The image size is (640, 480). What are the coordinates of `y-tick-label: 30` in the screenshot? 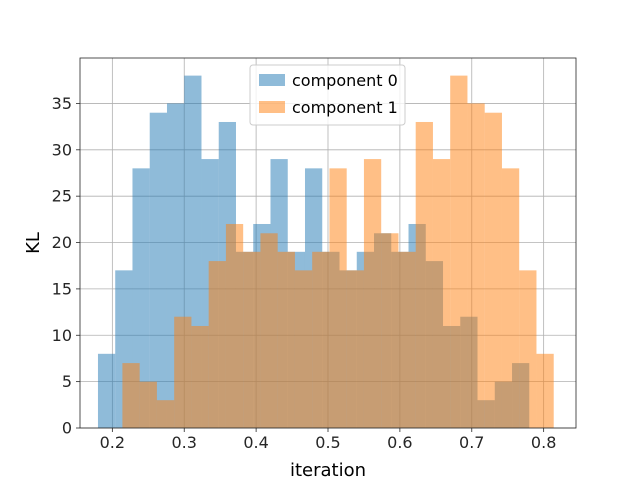 It's located at (62, 149).